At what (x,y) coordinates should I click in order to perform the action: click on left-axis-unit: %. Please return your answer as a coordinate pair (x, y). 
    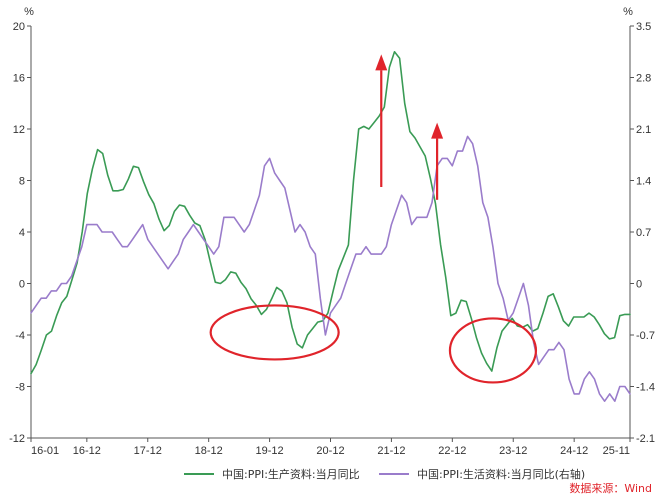
    Looking at the image, I should click on (29, 12).